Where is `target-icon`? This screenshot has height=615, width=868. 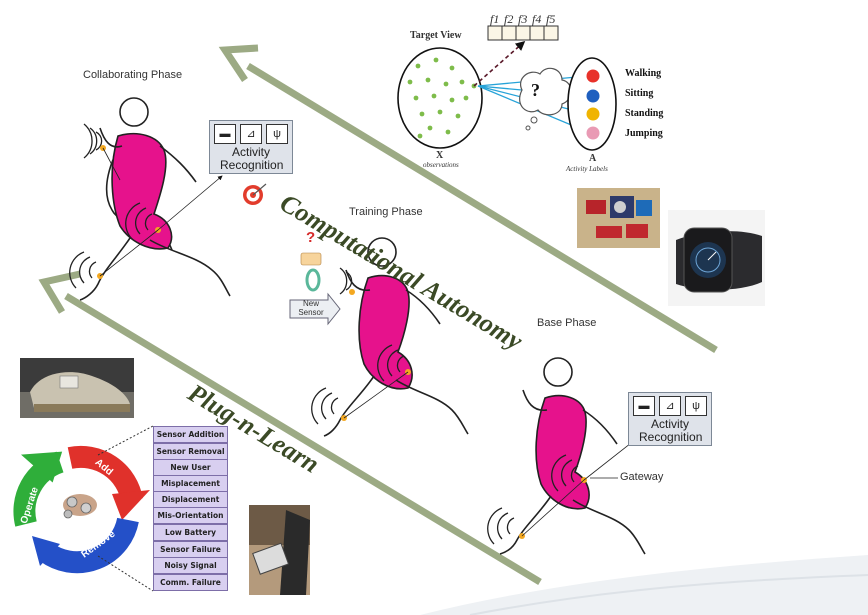 target-icon is located at coordinates (255, 194).